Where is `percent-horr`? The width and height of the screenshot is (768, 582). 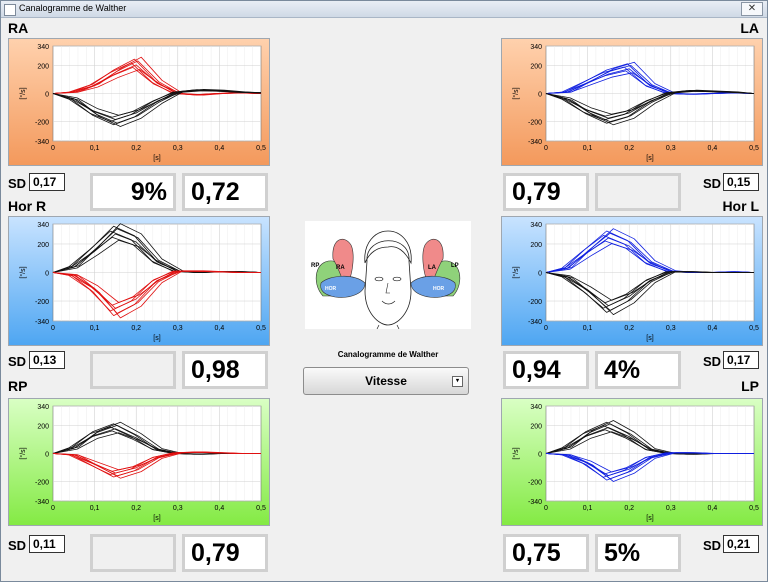 percent-horr is located at coordinates (133, 370).